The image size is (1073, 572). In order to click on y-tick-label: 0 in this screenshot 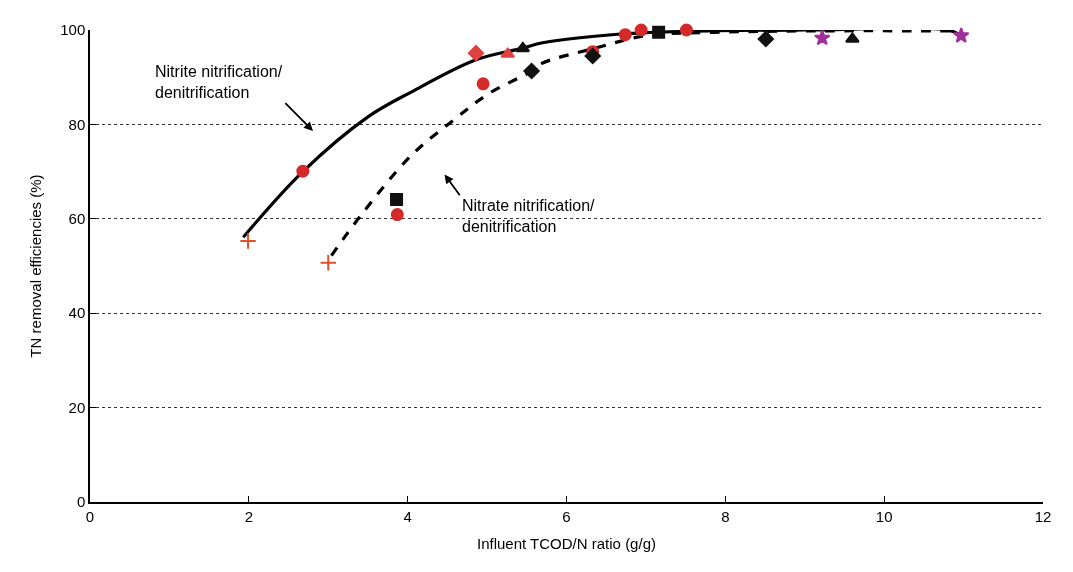, I will do `click(81, 502)`.